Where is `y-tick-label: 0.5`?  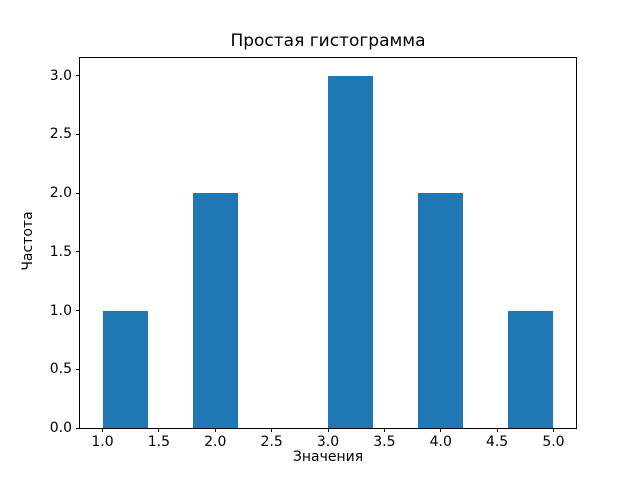
y-tick-label: 0.5 is located at coordinates (60, 369).